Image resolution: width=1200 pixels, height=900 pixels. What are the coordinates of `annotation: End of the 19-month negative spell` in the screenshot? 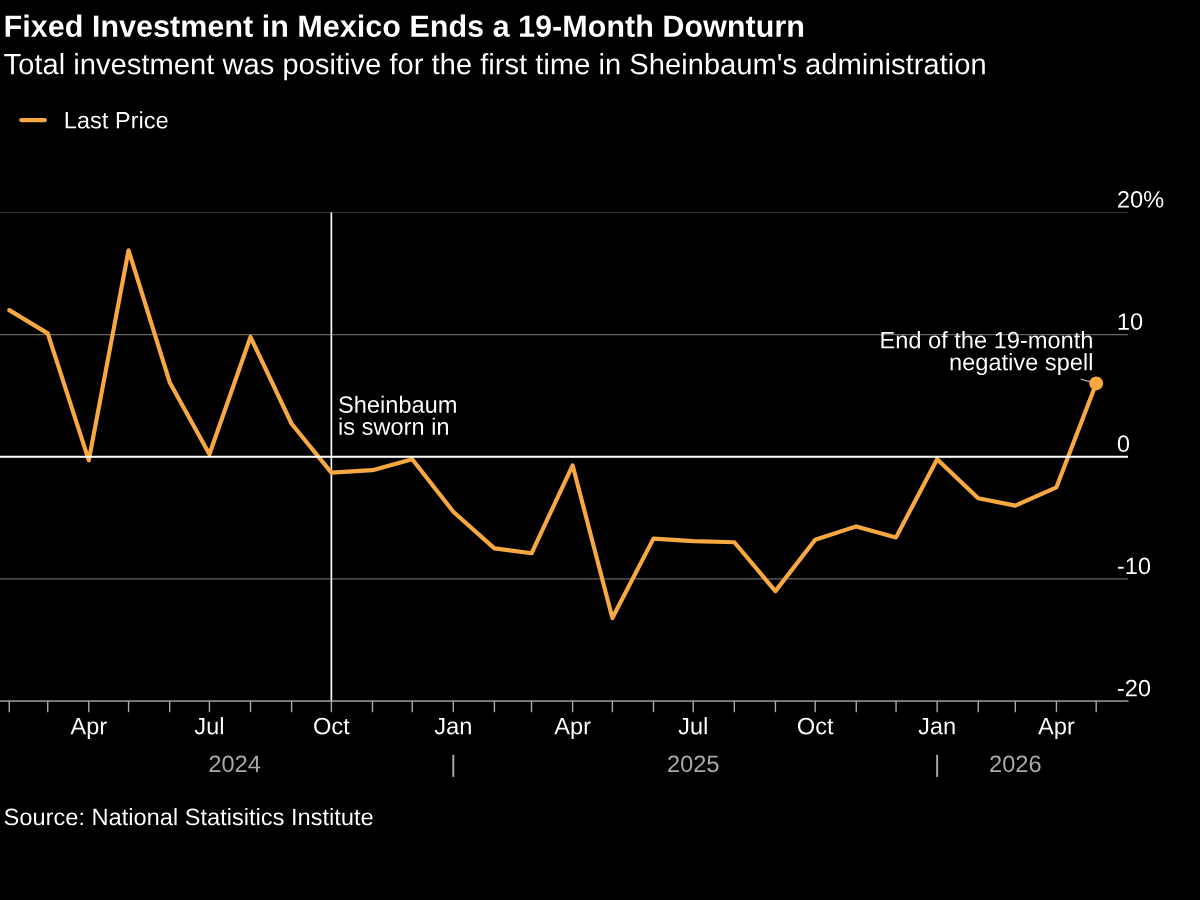 It's located at (986, 353).